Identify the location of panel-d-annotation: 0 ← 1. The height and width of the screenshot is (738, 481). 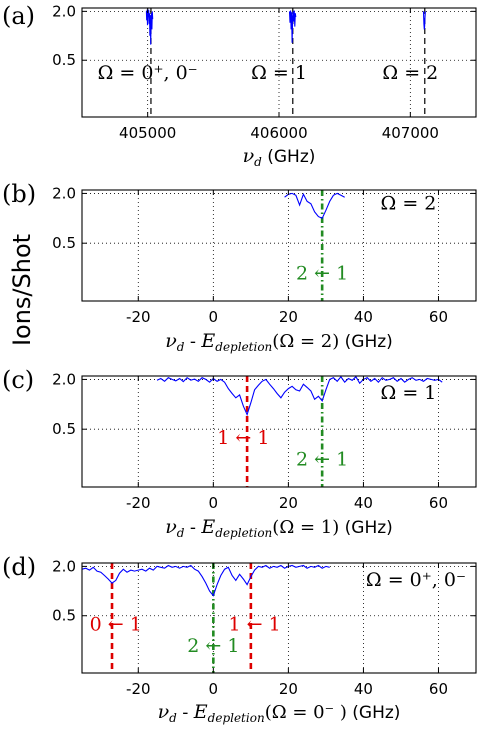
(116, 625).